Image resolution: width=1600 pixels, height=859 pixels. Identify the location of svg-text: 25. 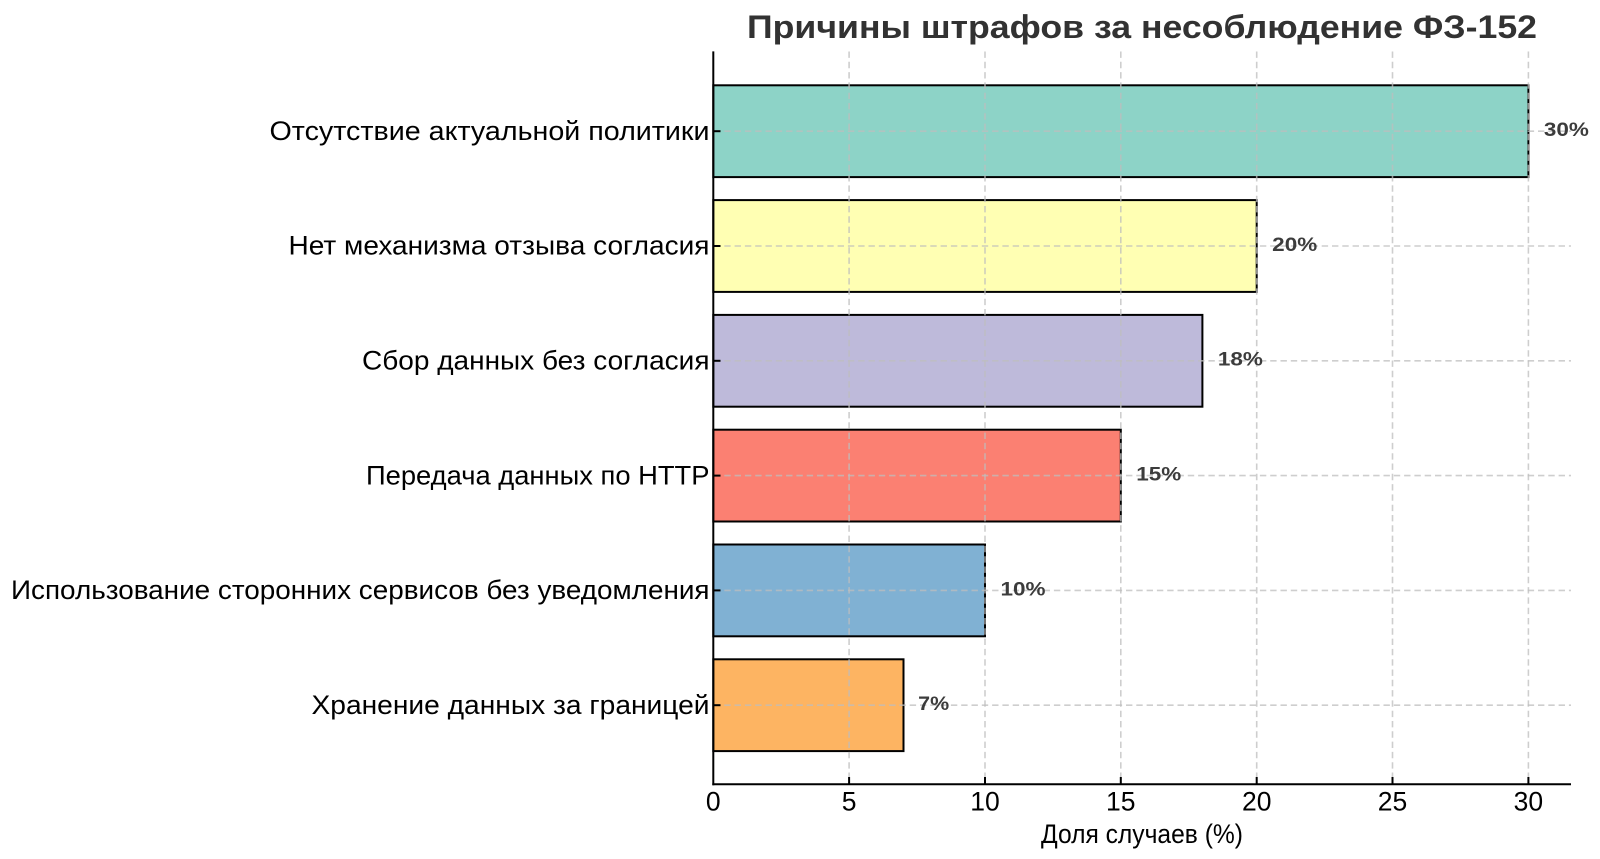
(1392, 801).